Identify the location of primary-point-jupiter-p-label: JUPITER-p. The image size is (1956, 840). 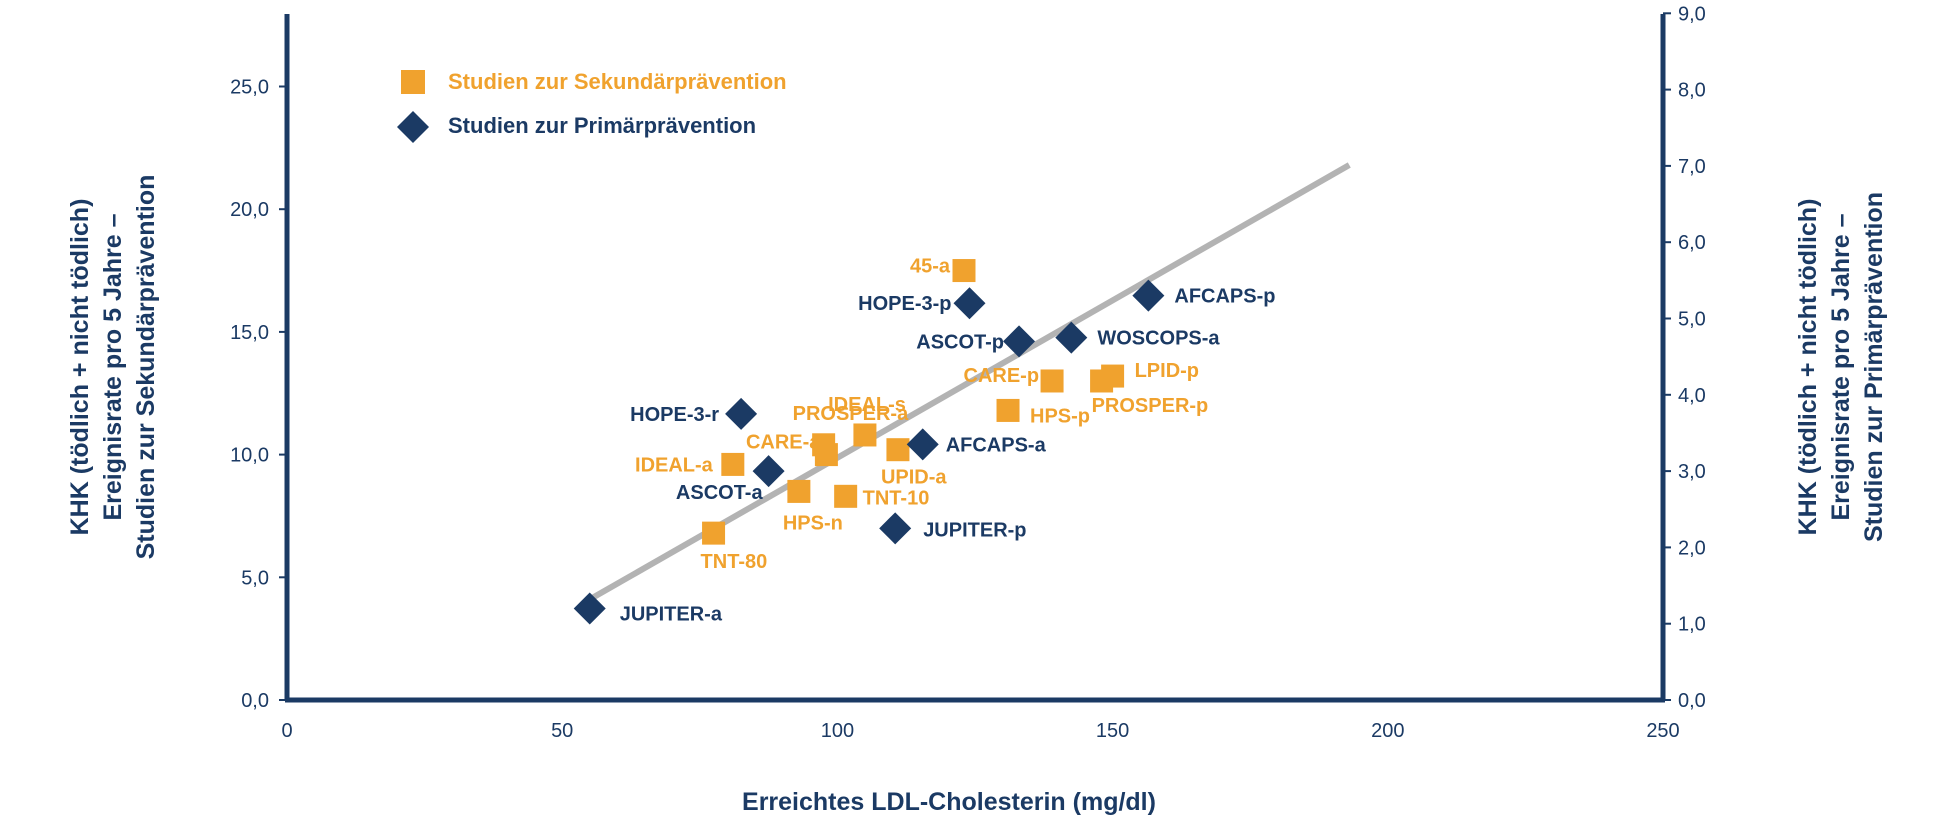
(974, 530).